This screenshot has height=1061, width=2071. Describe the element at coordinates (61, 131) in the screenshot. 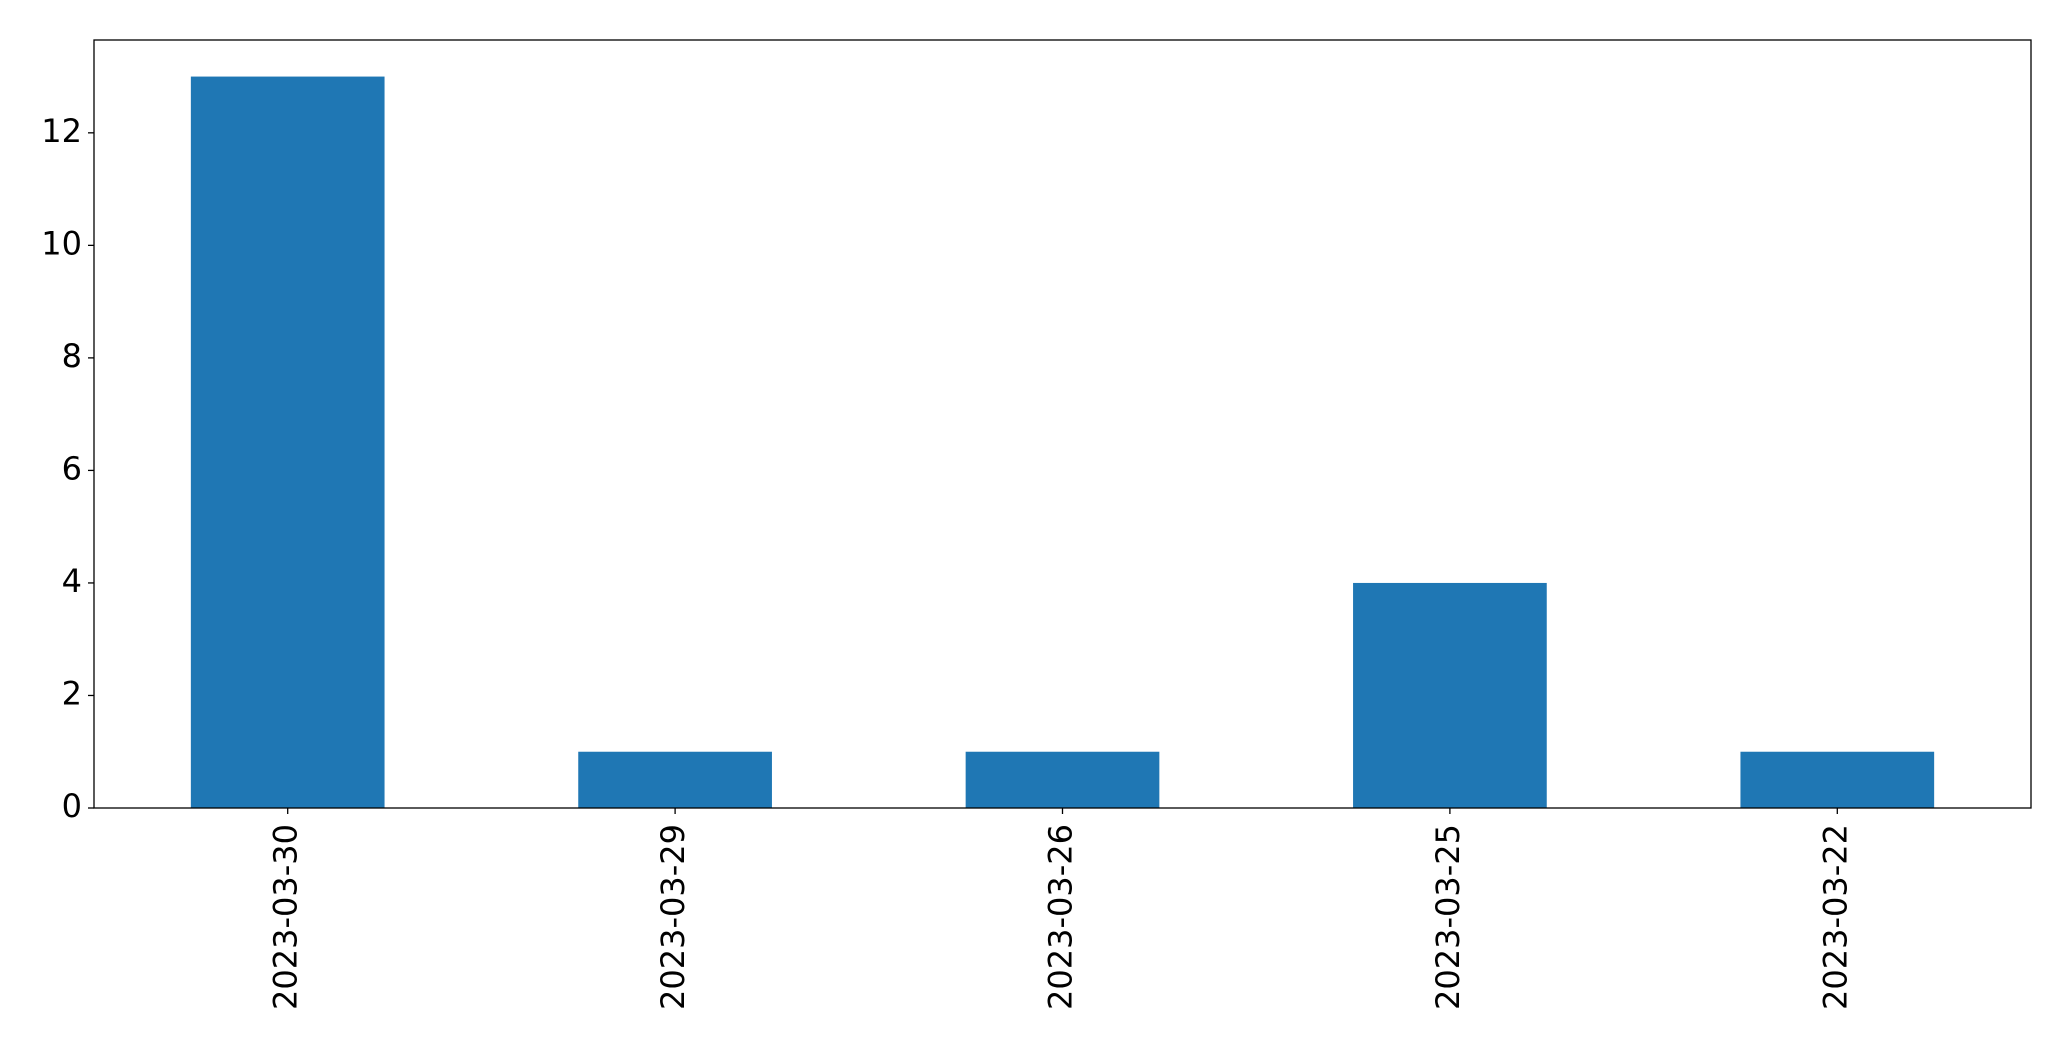

I see `y-tick-label: 12` at that location.